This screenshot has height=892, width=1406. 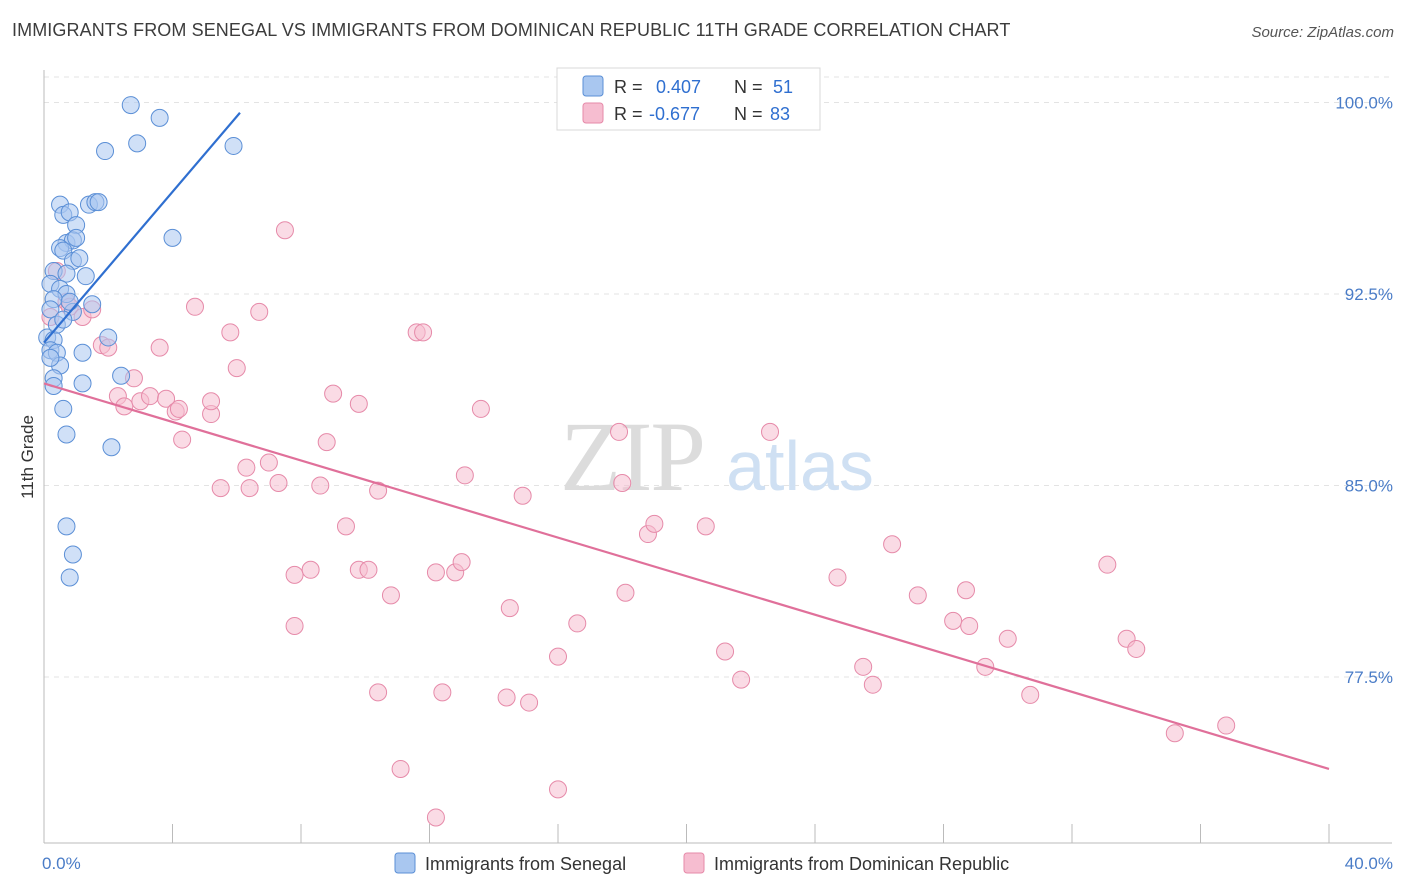 What do you see at coordinates (142, 228) in the screenshot?
I see `trend-line-senegal` at bounding box center [142, 228].